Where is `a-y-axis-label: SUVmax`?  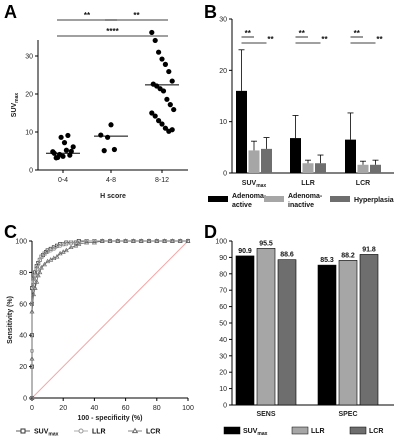 a-y-axis-label: SUVmax is located at coordinates (15, 105).